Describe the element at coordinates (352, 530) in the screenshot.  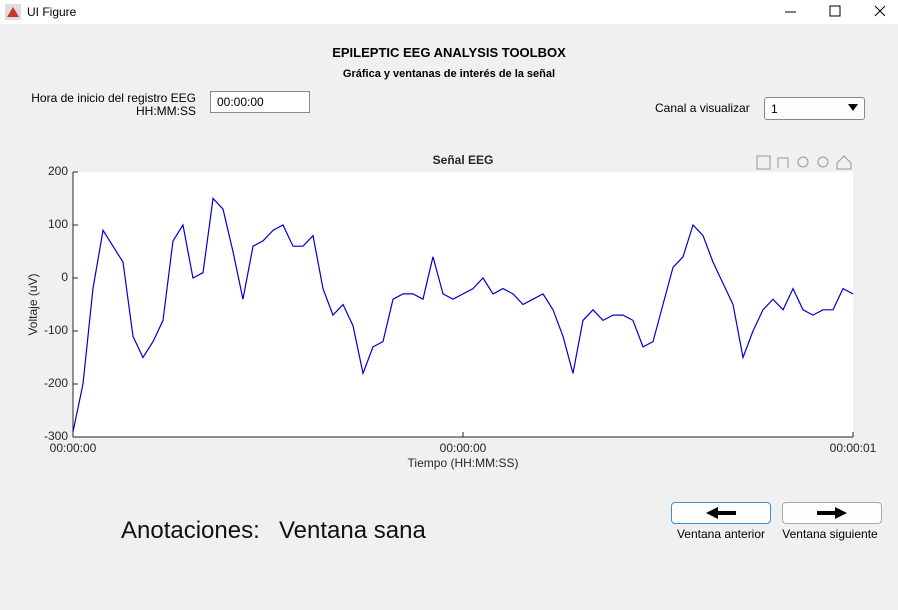
I see `annotation-value: Ventana sana` at that location.